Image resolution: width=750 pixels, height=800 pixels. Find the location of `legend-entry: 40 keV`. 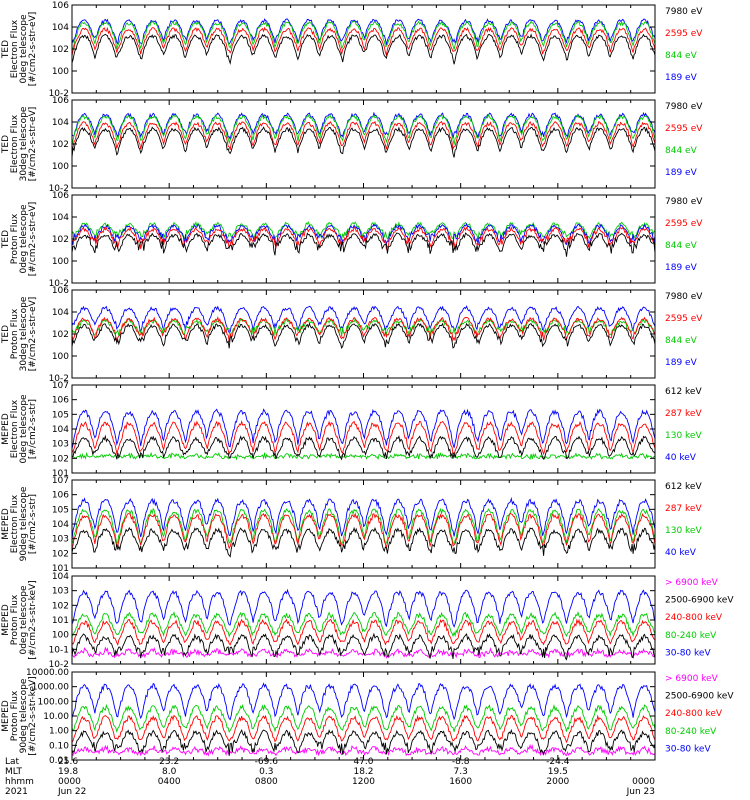

legend-entry: 40 keV is located at coordinates (681, 458).